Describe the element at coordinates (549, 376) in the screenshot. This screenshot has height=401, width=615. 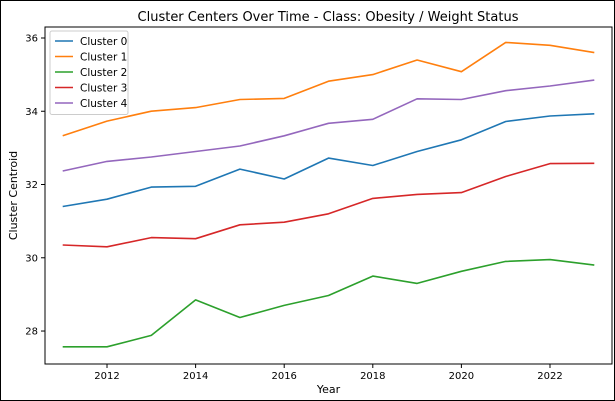
I see `x-tick-label: 2022` at that location.